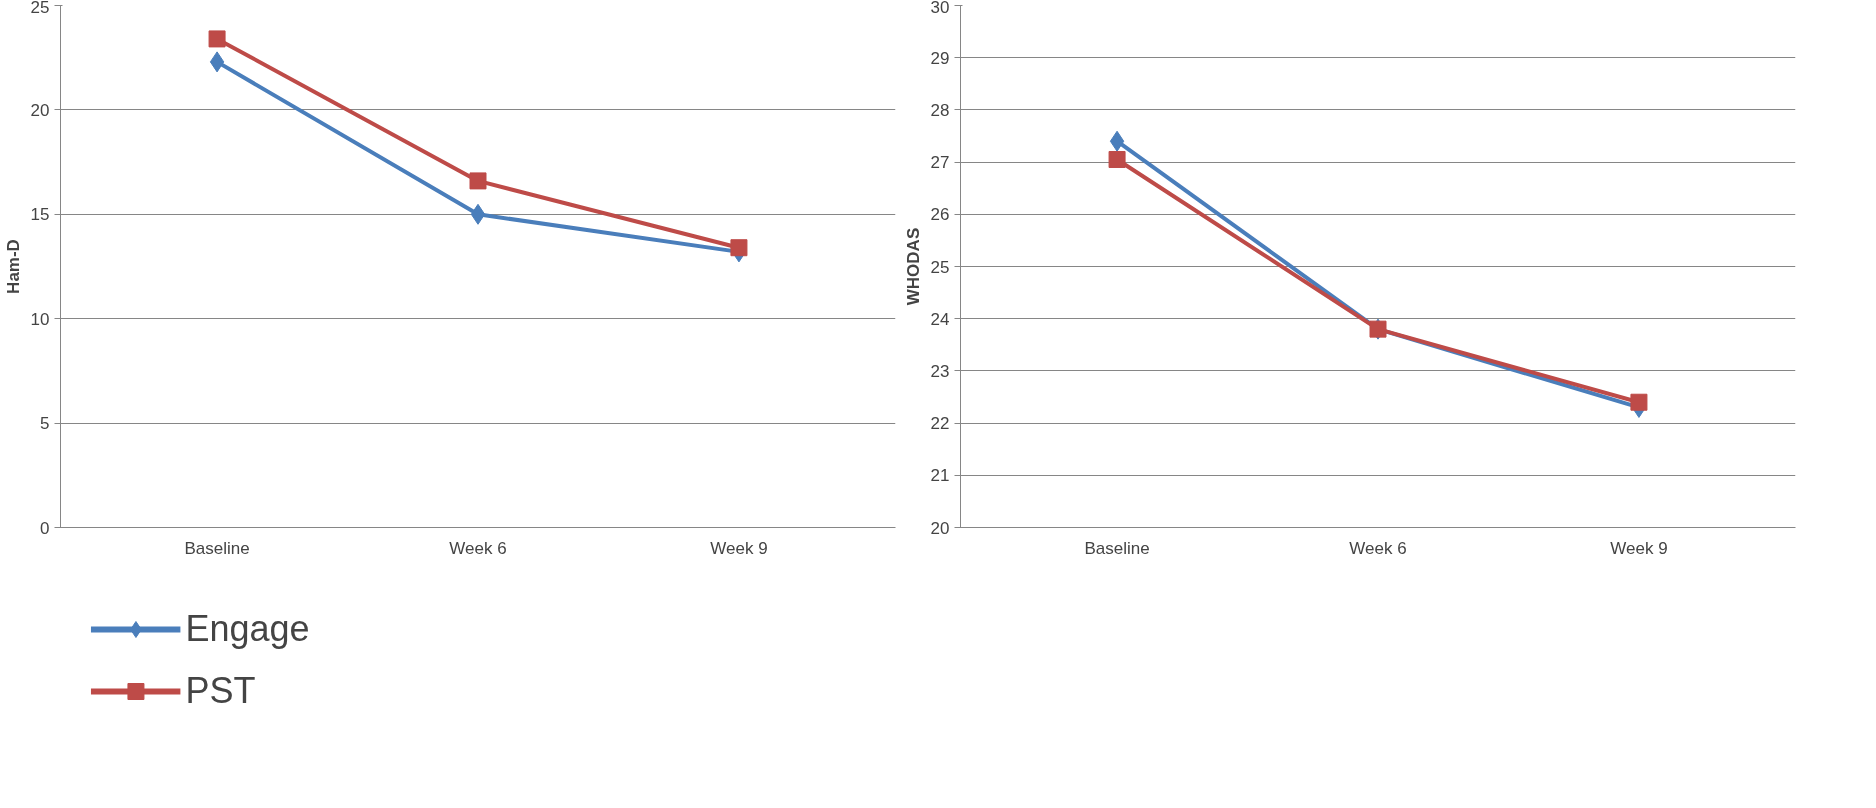  Describe the element at coordinates (13, 266) in the screenshot. I see `y-axis-title: Ham-D` at that location.